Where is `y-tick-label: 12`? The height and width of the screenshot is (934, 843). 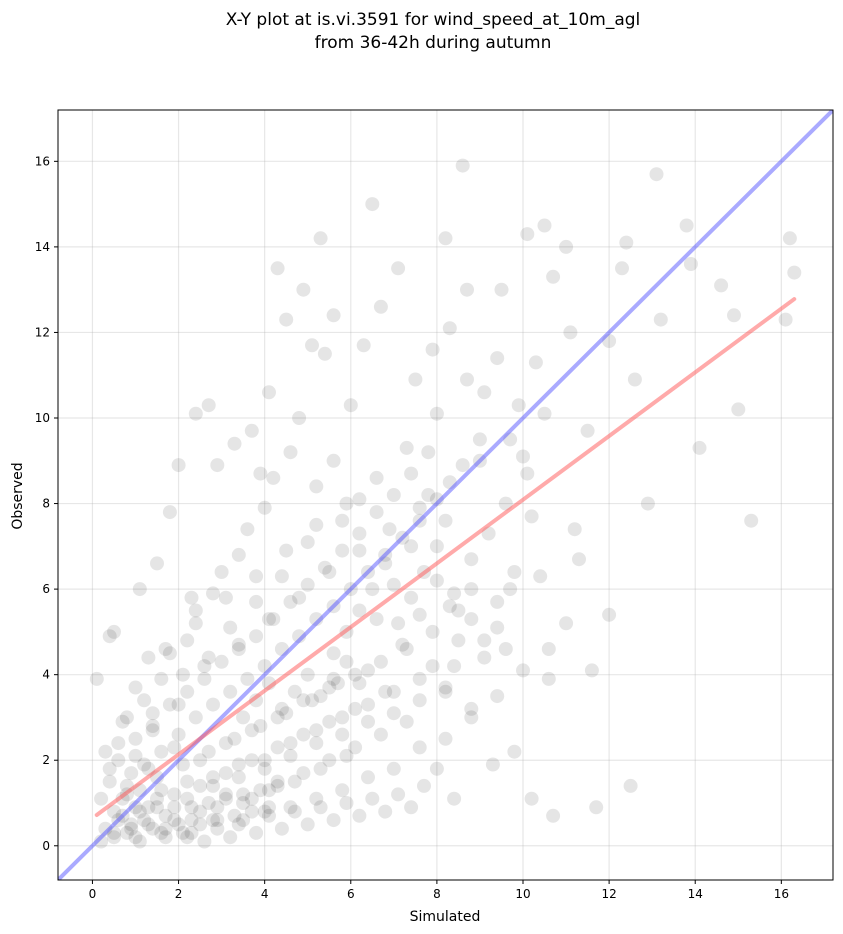
y-tick-label: 12 is located at coordinates (42, 332).